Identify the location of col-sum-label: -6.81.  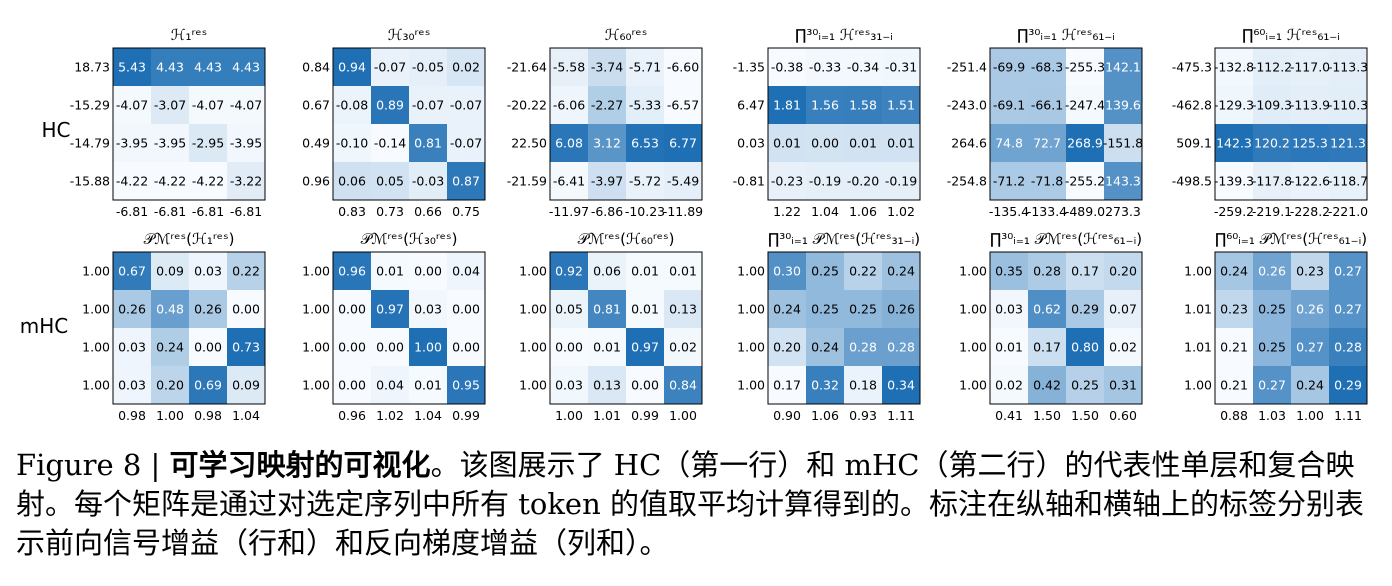
(208, 211).